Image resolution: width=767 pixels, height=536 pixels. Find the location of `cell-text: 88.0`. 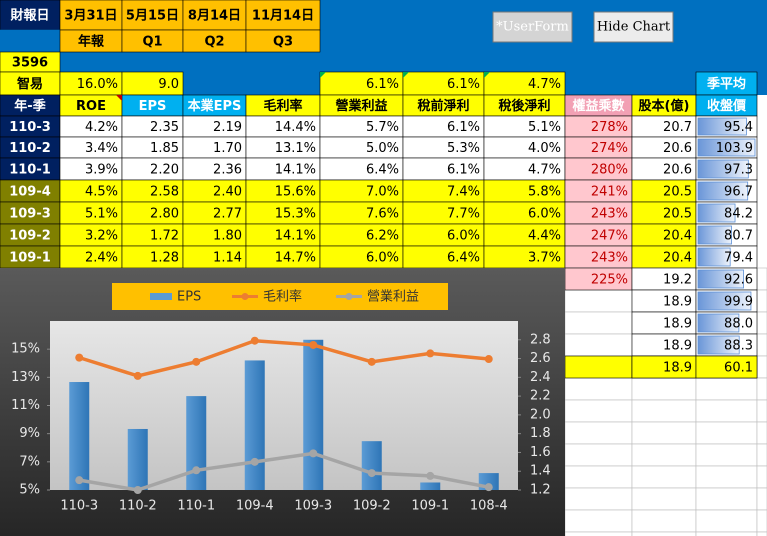

cell-text: 88.0 is located at coordinates (738, 324).